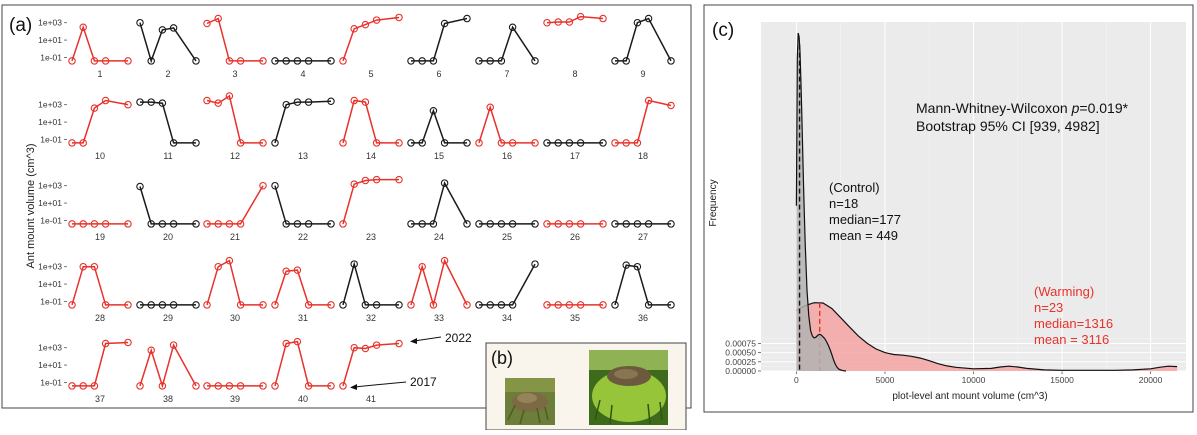  I want to click on label-2017: 2017, so click(423, 382).